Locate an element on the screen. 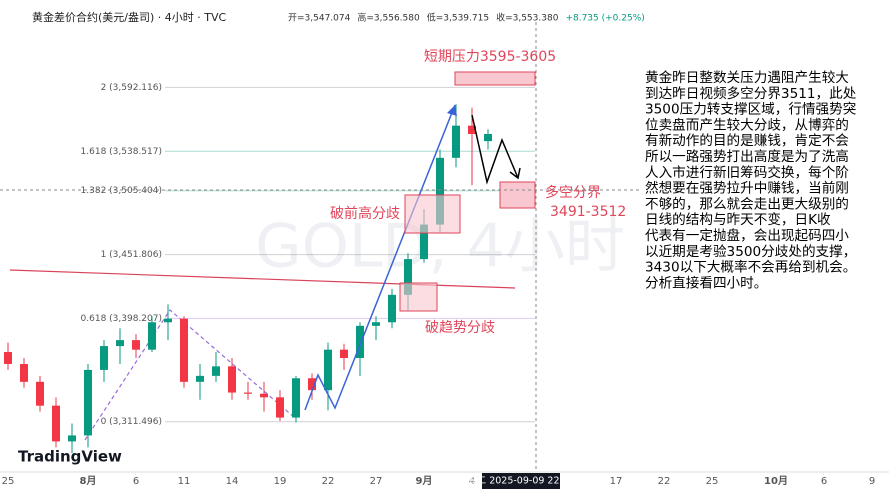  chart-title: 黄金差价合约(美元/盎司) · 4小时 · TVC is located at coordinates (129, 17).